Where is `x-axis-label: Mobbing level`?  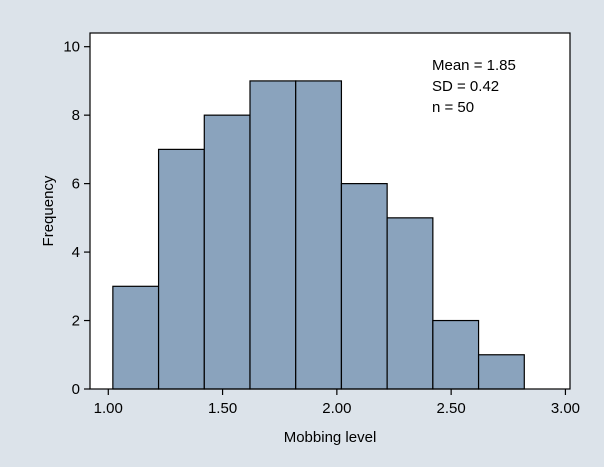 x-axis-label: Mobbing level is located at coordinates (330, 437).